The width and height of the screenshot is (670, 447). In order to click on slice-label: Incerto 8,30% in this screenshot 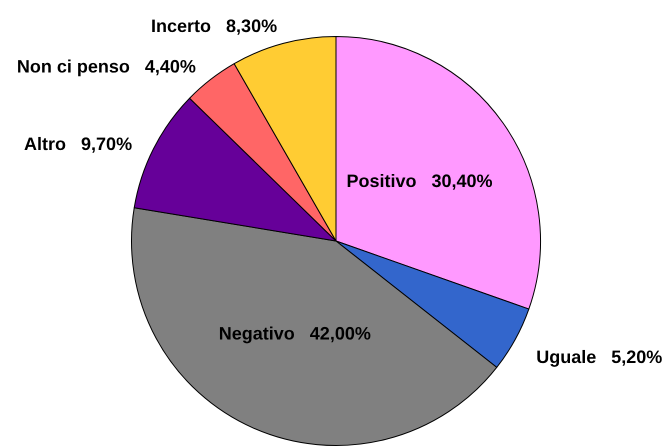, I will do `click(214, 26)`.